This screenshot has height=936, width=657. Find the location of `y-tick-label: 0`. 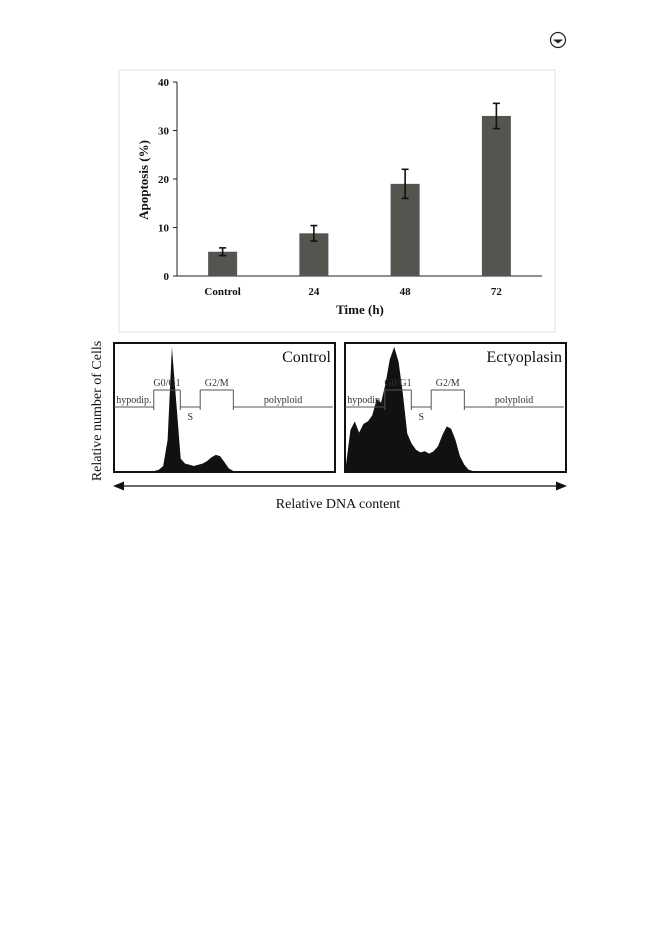

y-tick-label: 0 is located at coordinates (167, 277).